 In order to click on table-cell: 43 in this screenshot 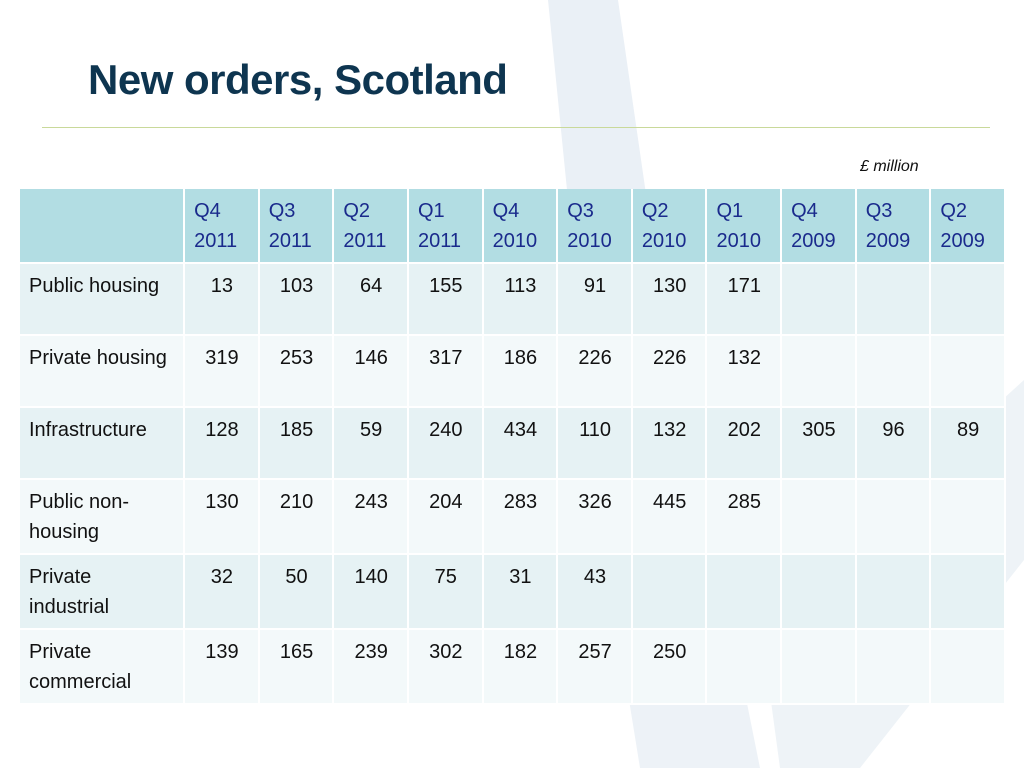, I will do `click(595, 592)`.